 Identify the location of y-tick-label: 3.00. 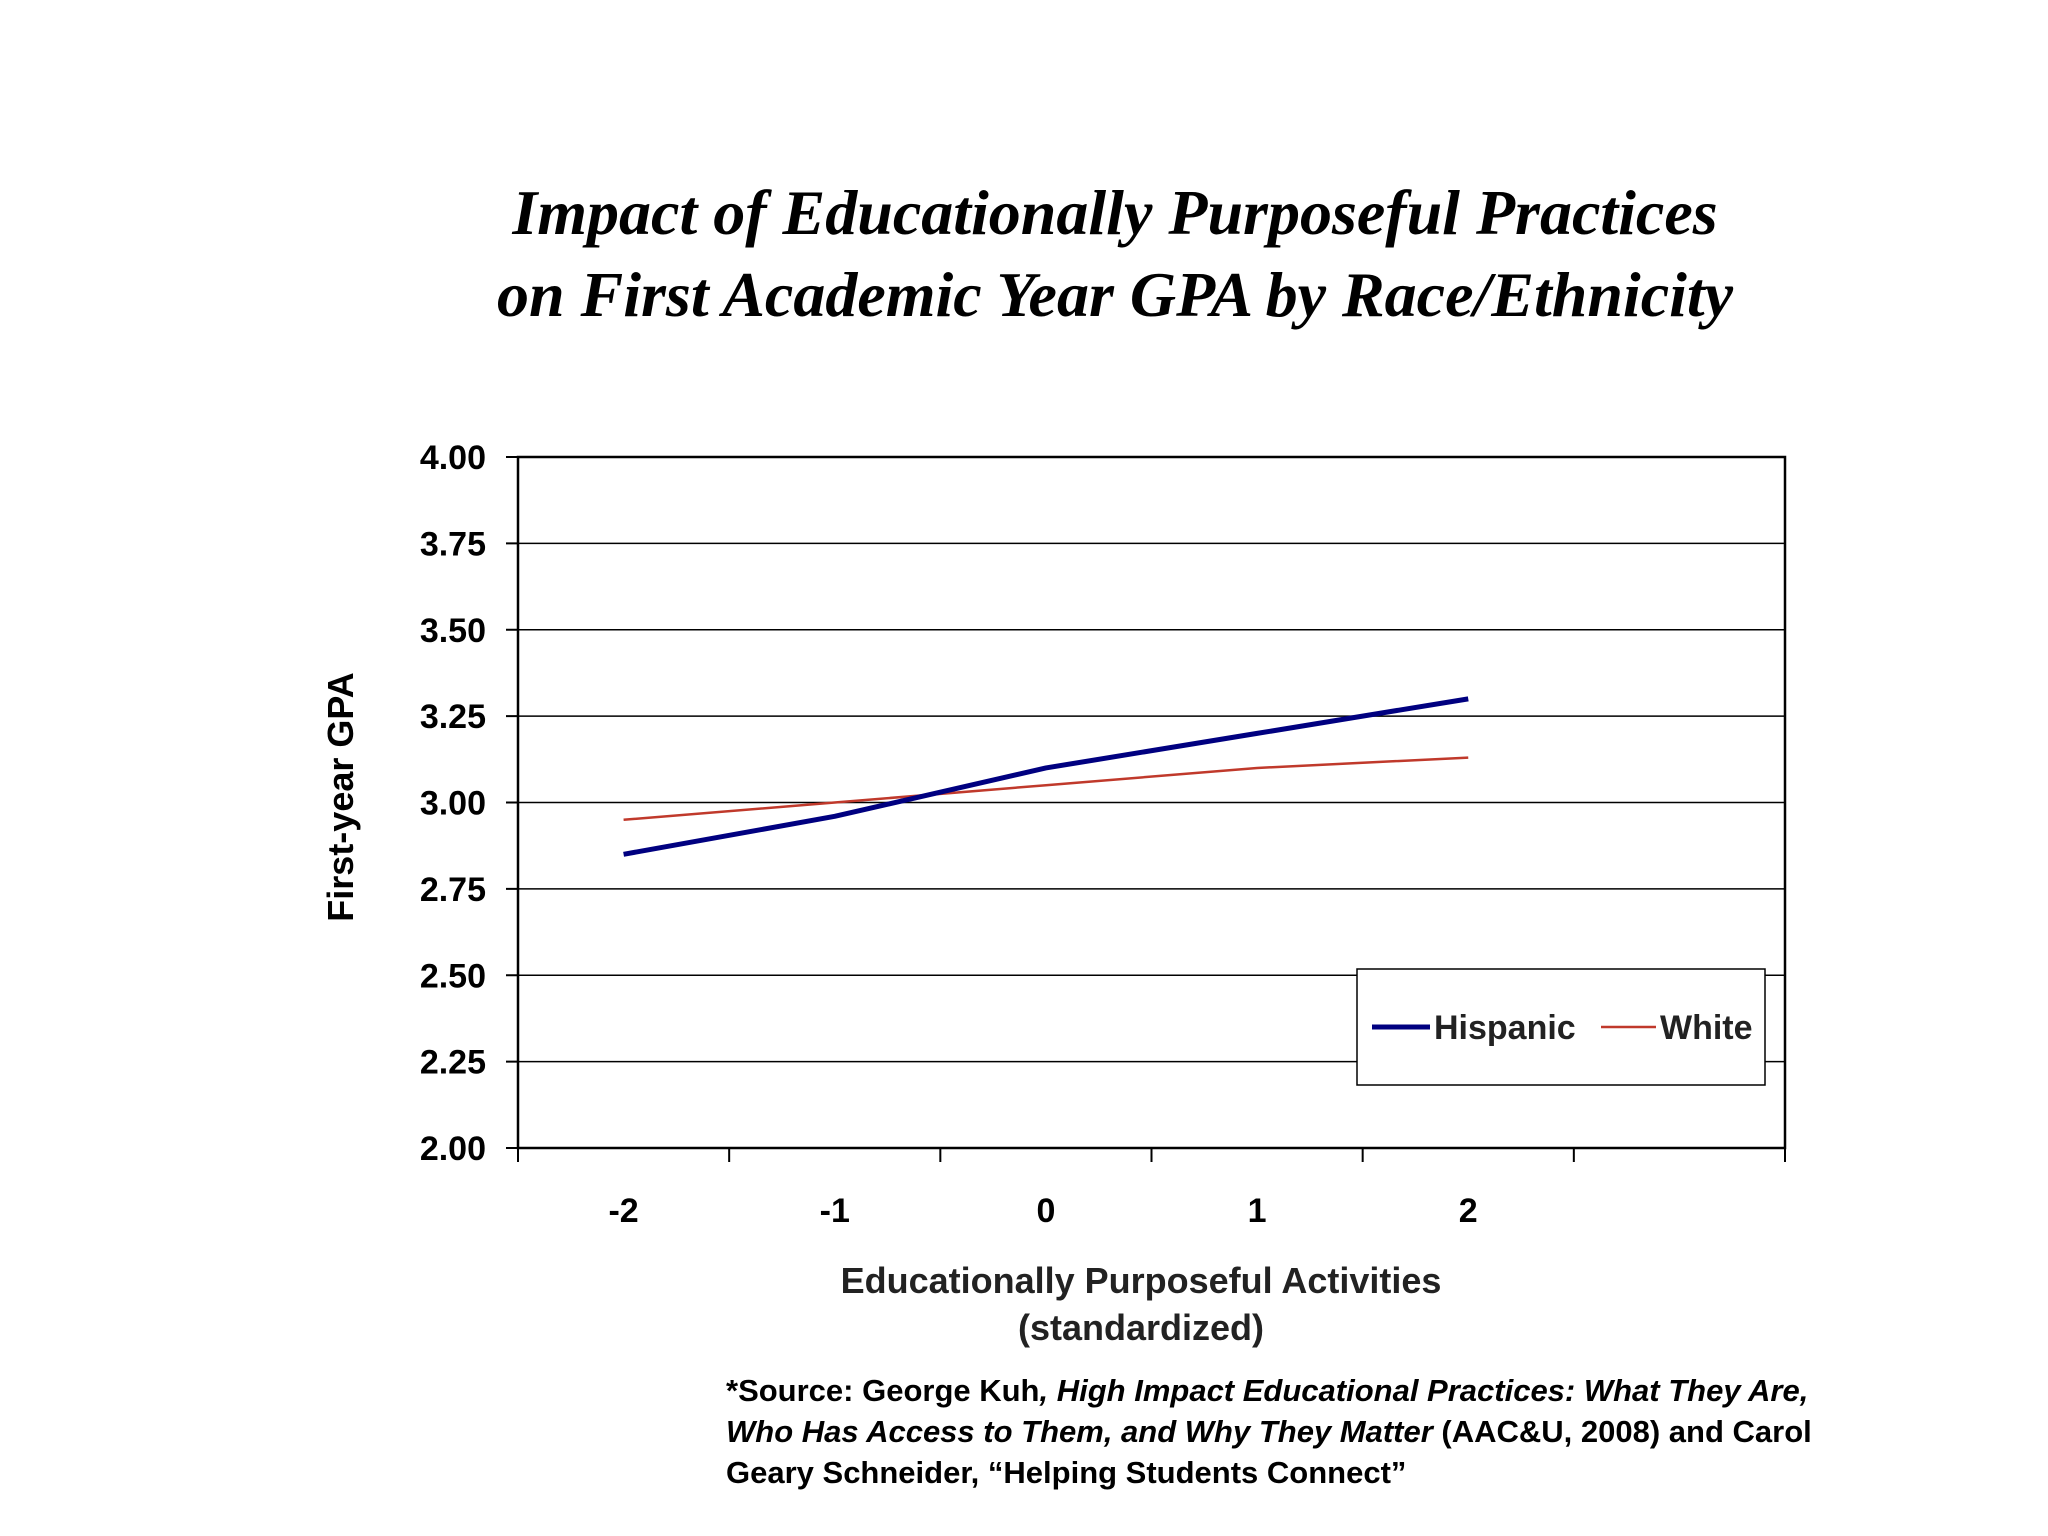
(453, 804).